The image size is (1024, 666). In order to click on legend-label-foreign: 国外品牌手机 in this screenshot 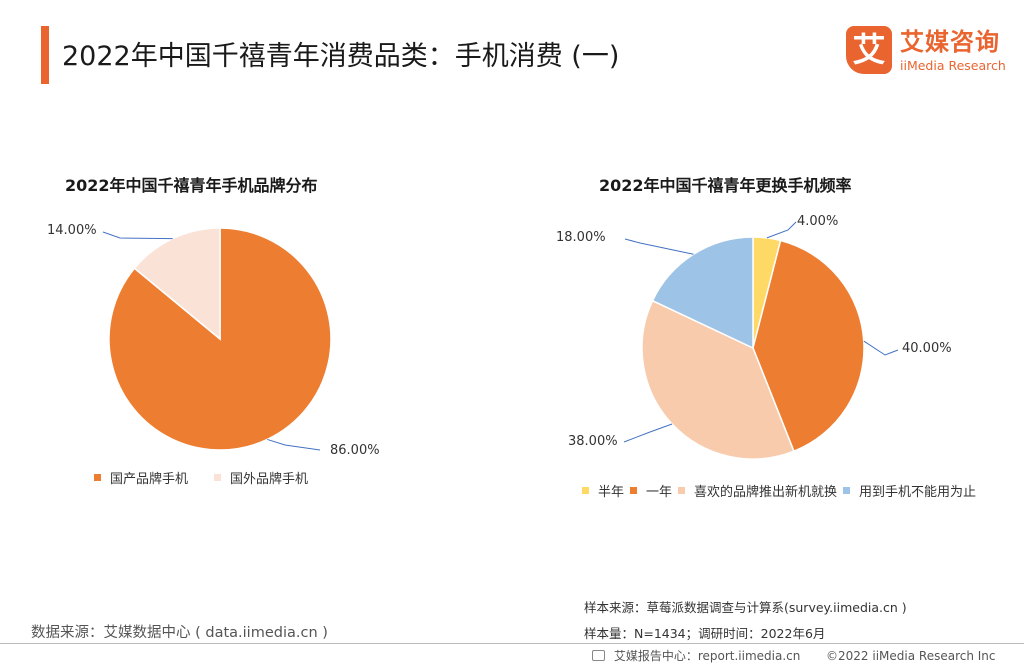, I will do `click(269, 479)`.